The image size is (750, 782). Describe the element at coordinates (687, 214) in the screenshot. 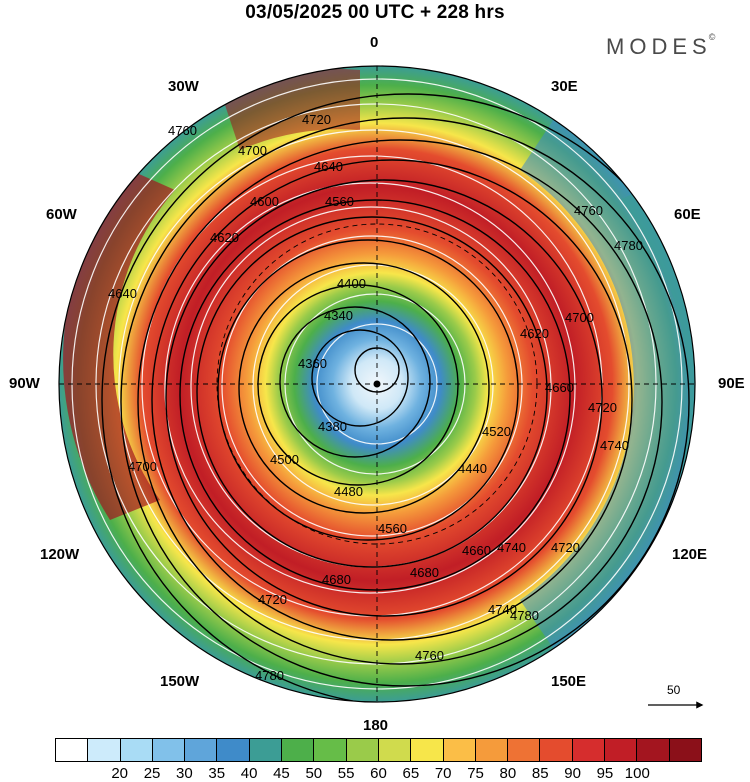

I see `lon-label-60e: 60E` at that location.